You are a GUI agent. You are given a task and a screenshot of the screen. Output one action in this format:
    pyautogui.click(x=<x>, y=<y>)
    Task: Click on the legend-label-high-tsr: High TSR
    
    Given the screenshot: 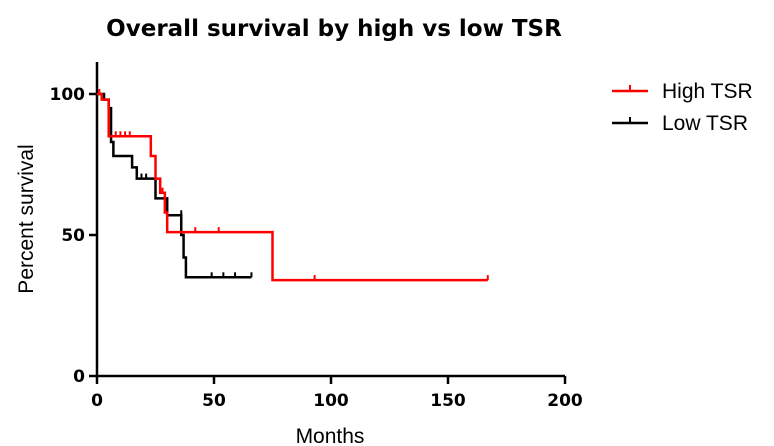 What is the action you would take?
    pyautogui.click(x=707, y=91)
    